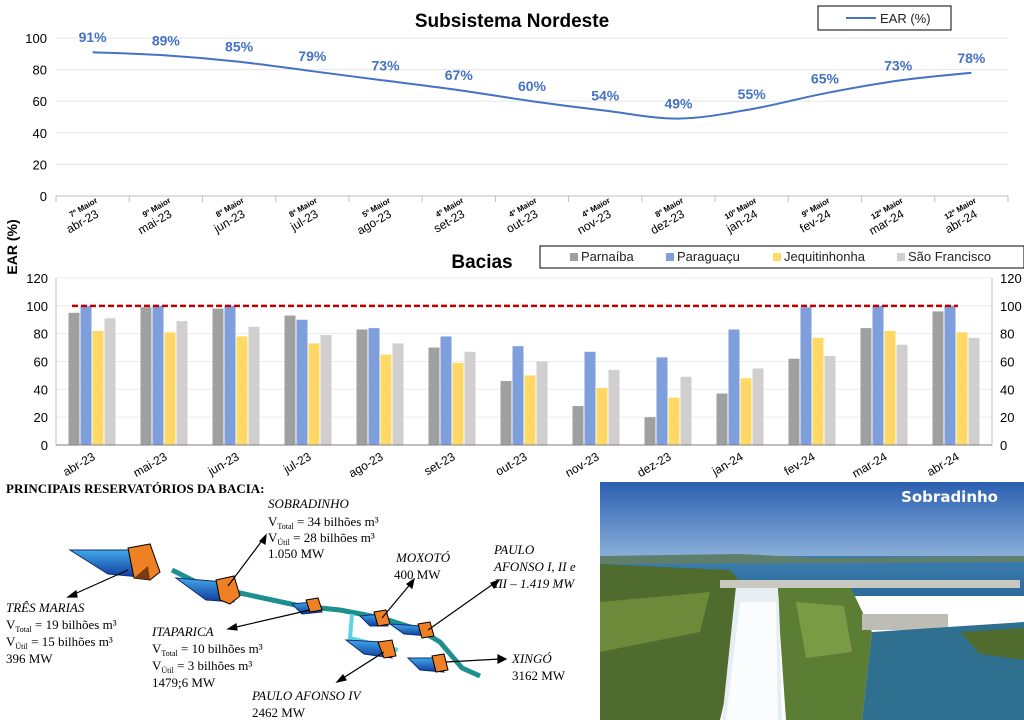 This screenshot has width=1024, height=720. Describe the element at coordinates (40, 101) in the screenshot. I see `line-y-tick: 60` at that location.